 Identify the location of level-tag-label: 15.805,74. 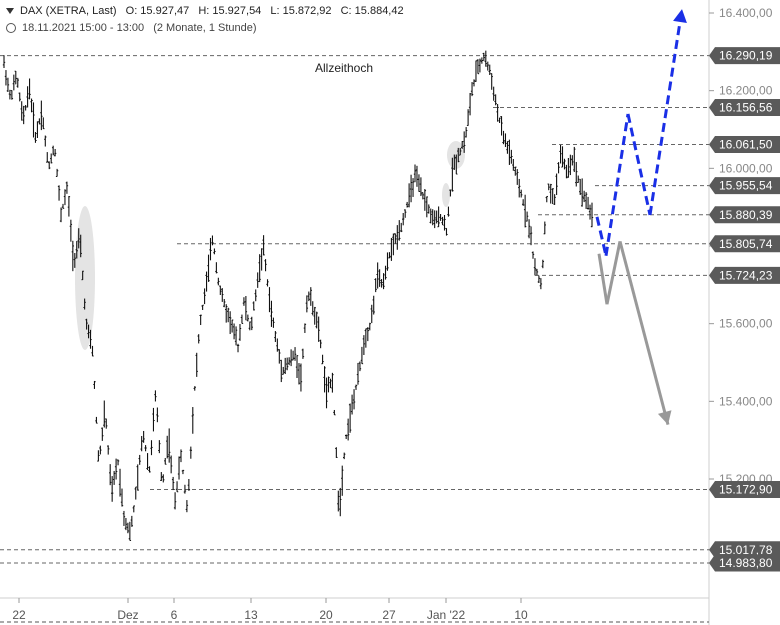
(746, 244).